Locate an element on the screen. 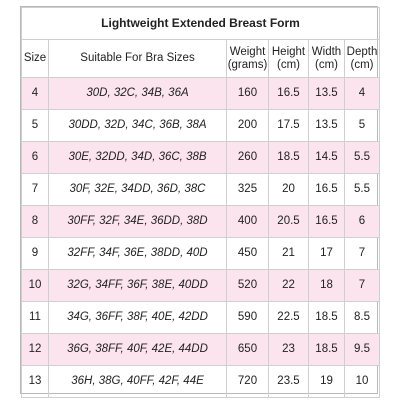 This screenshot has width=400, height=400. table-title: Lightweight Extended Breast Form is located at coordinates (200, 23).